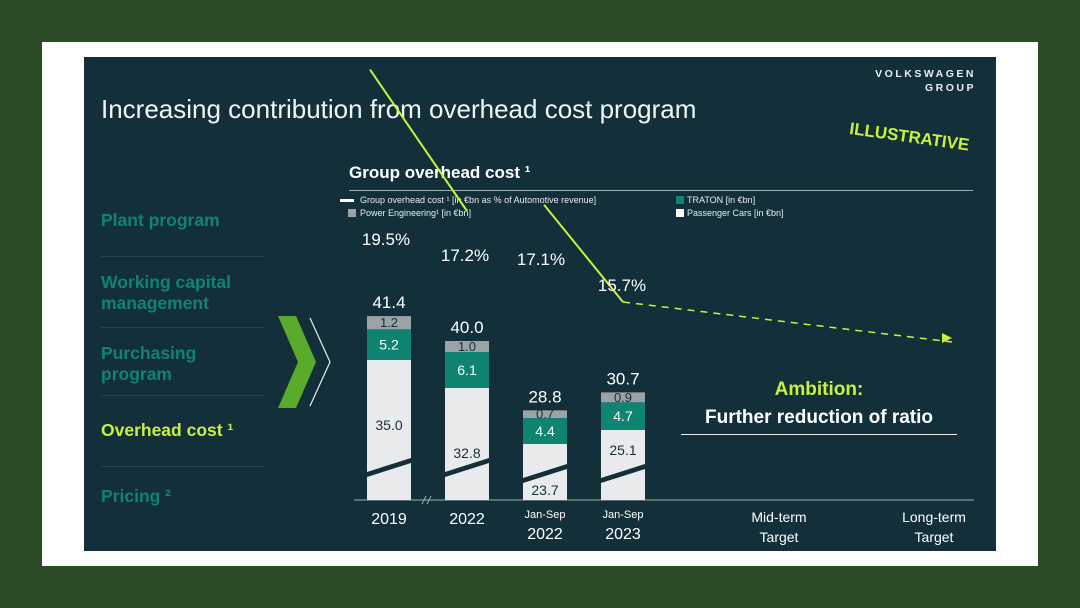  I want to click on x-tick-label-top: Long-term, so click(934, 517).